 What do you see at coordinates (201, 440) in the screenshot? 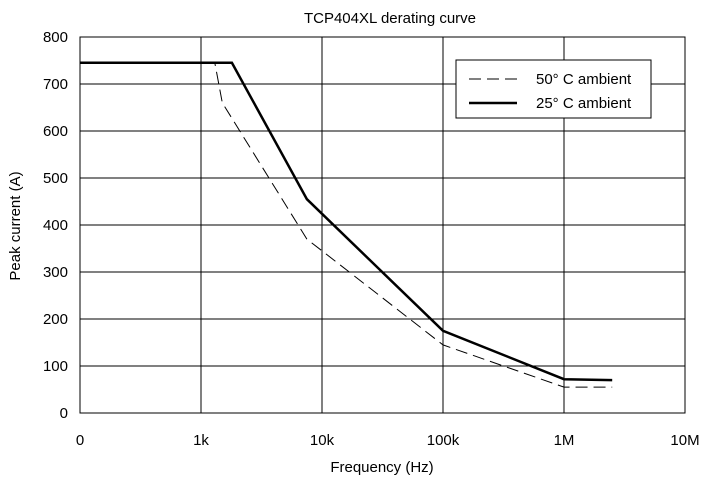
I see `x-tick-label: 1k` at bounding box center [201, 440].